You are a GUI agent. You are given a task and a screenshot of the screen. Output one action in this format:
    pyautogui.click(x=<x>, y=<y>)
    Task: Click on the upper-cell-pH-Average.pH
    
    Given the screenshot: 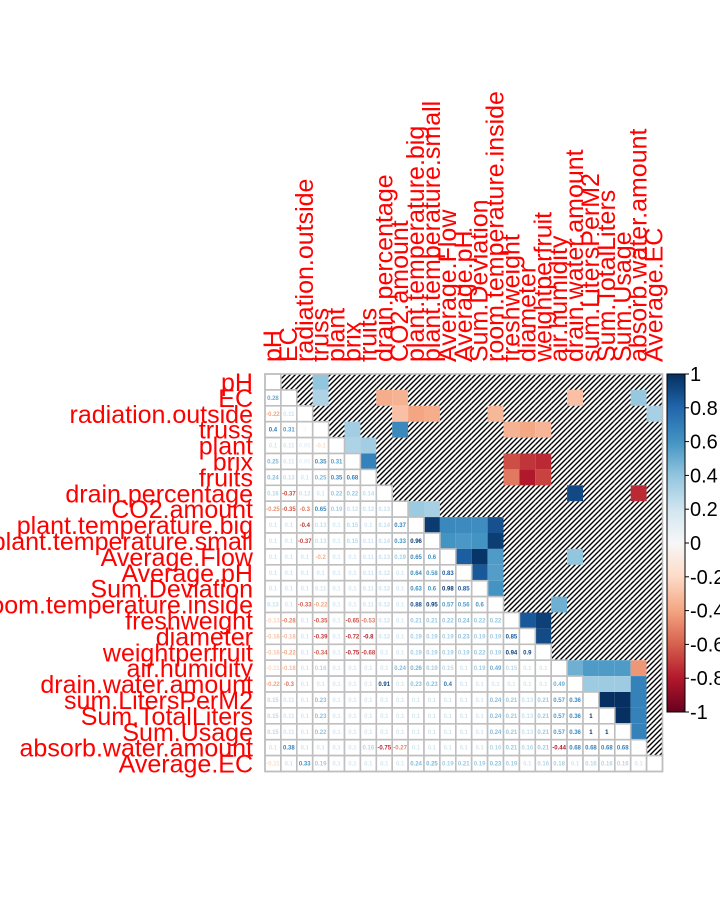 What is the action you would take?
    pyautogui.click(x=463, y=382)
    